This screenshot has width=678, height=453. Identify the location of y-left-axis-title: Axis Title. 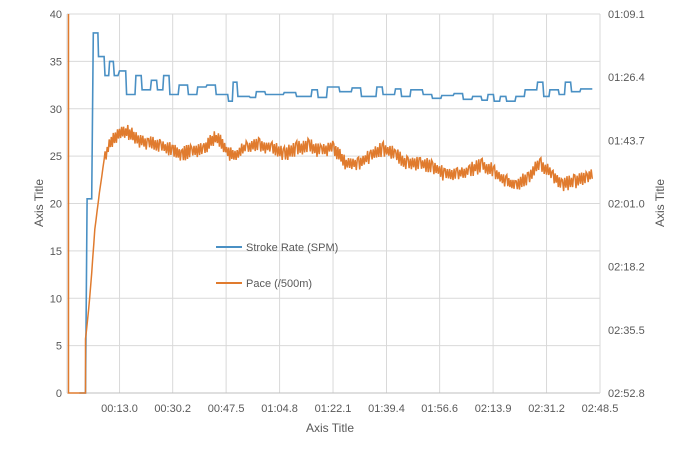
(39, 203).